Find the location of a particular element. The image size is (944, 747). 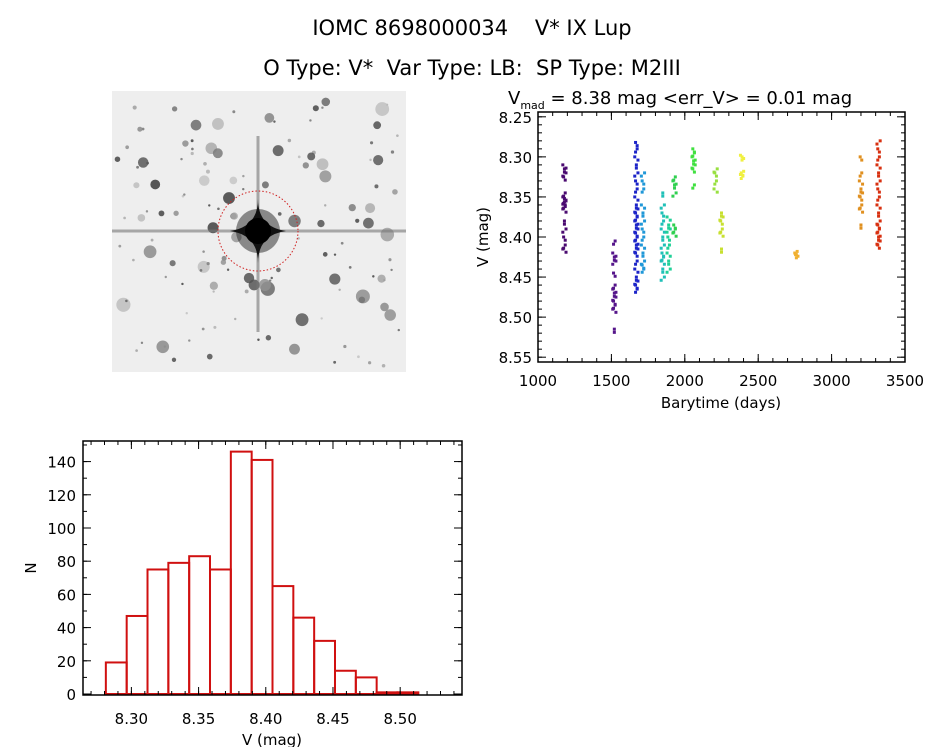

y-tick-label: 20 is located at coordinates (66, 662).